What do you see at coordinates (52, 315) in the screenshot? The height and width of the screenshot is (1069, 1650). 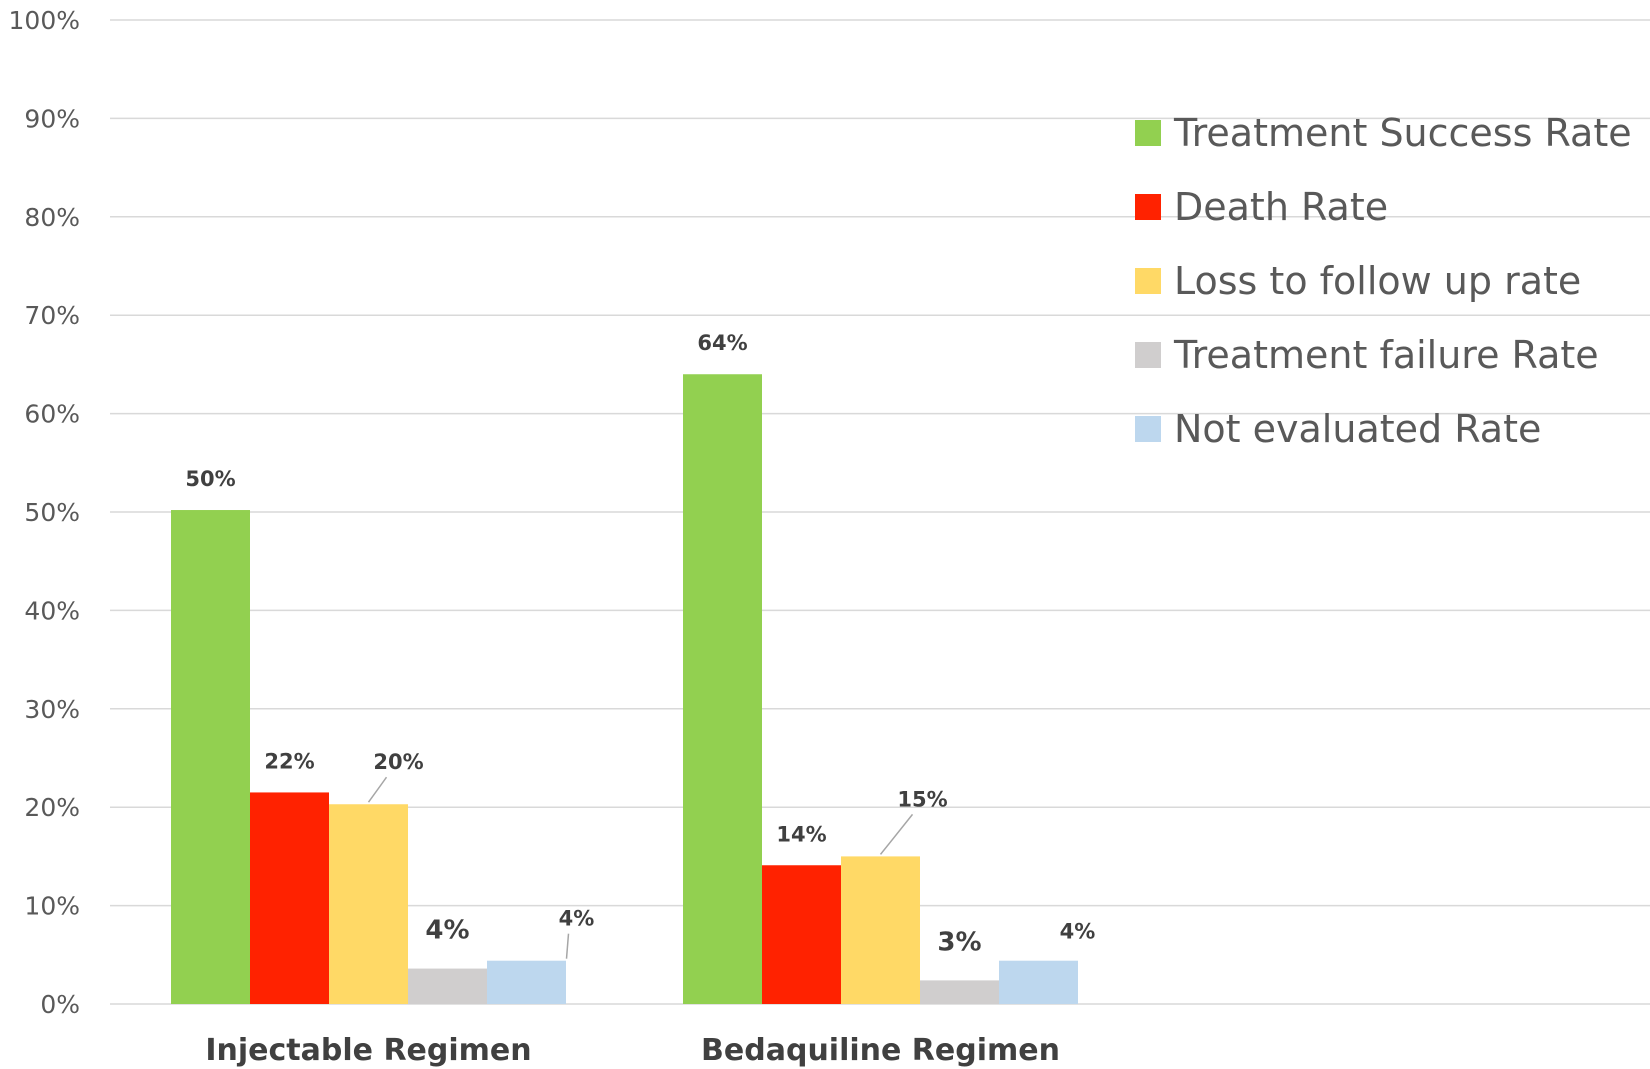 I see `y-tick-label: 70%` at bounding box center [52, 315].